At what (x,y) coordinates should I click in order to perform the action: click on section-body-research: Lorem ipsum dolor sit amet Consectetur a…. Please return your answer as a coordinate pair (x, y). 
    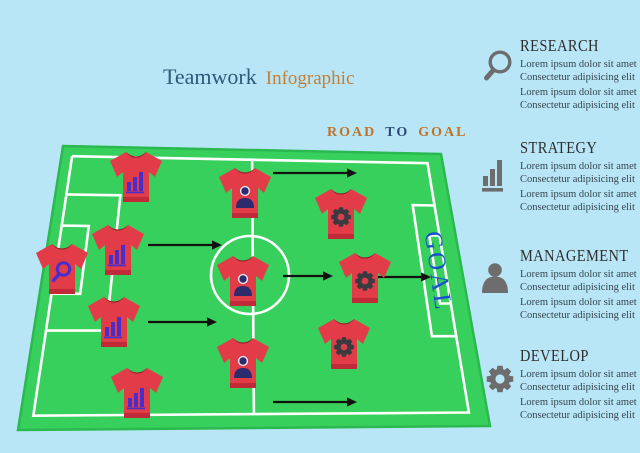
    Looking at the image, I should click on (580, 86).